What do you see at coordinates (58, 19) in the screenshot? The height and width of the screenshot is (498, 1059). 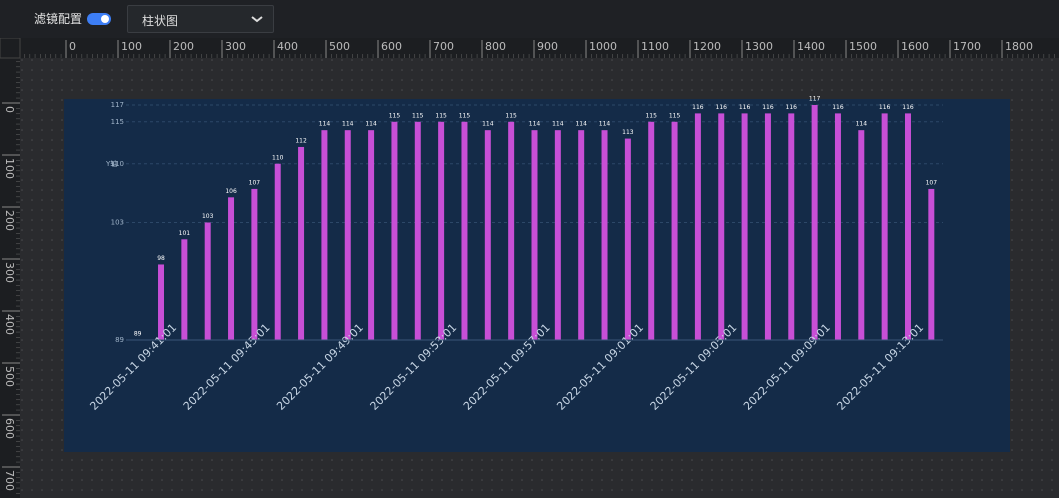 I see `filter-label: 滤镜配置` at bounding box center [58, 19].